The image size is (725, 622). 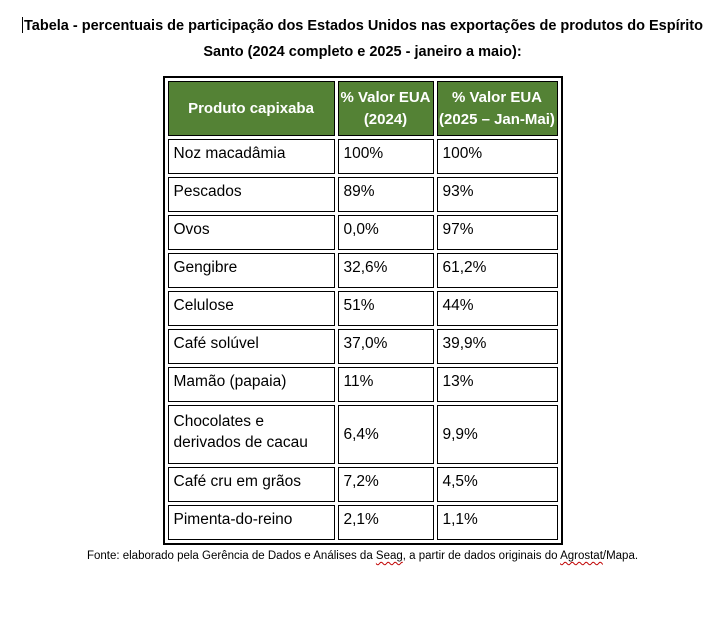 I want to click on table-row: Celulose 51% 44%, so click(x=362, y=308).